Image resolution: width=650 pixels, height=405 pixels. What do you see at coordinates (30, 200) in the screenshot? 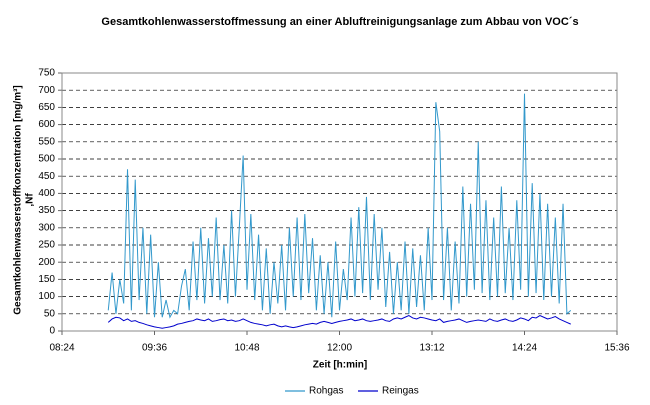
I see `y-axis-title-line: ,Nf` at bounding box center [30, 200].